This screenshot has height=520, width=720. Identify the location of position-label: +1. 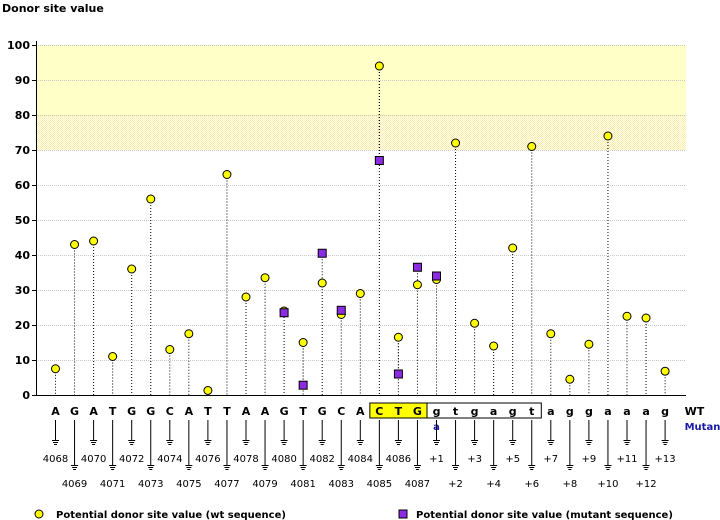
(436, 459).